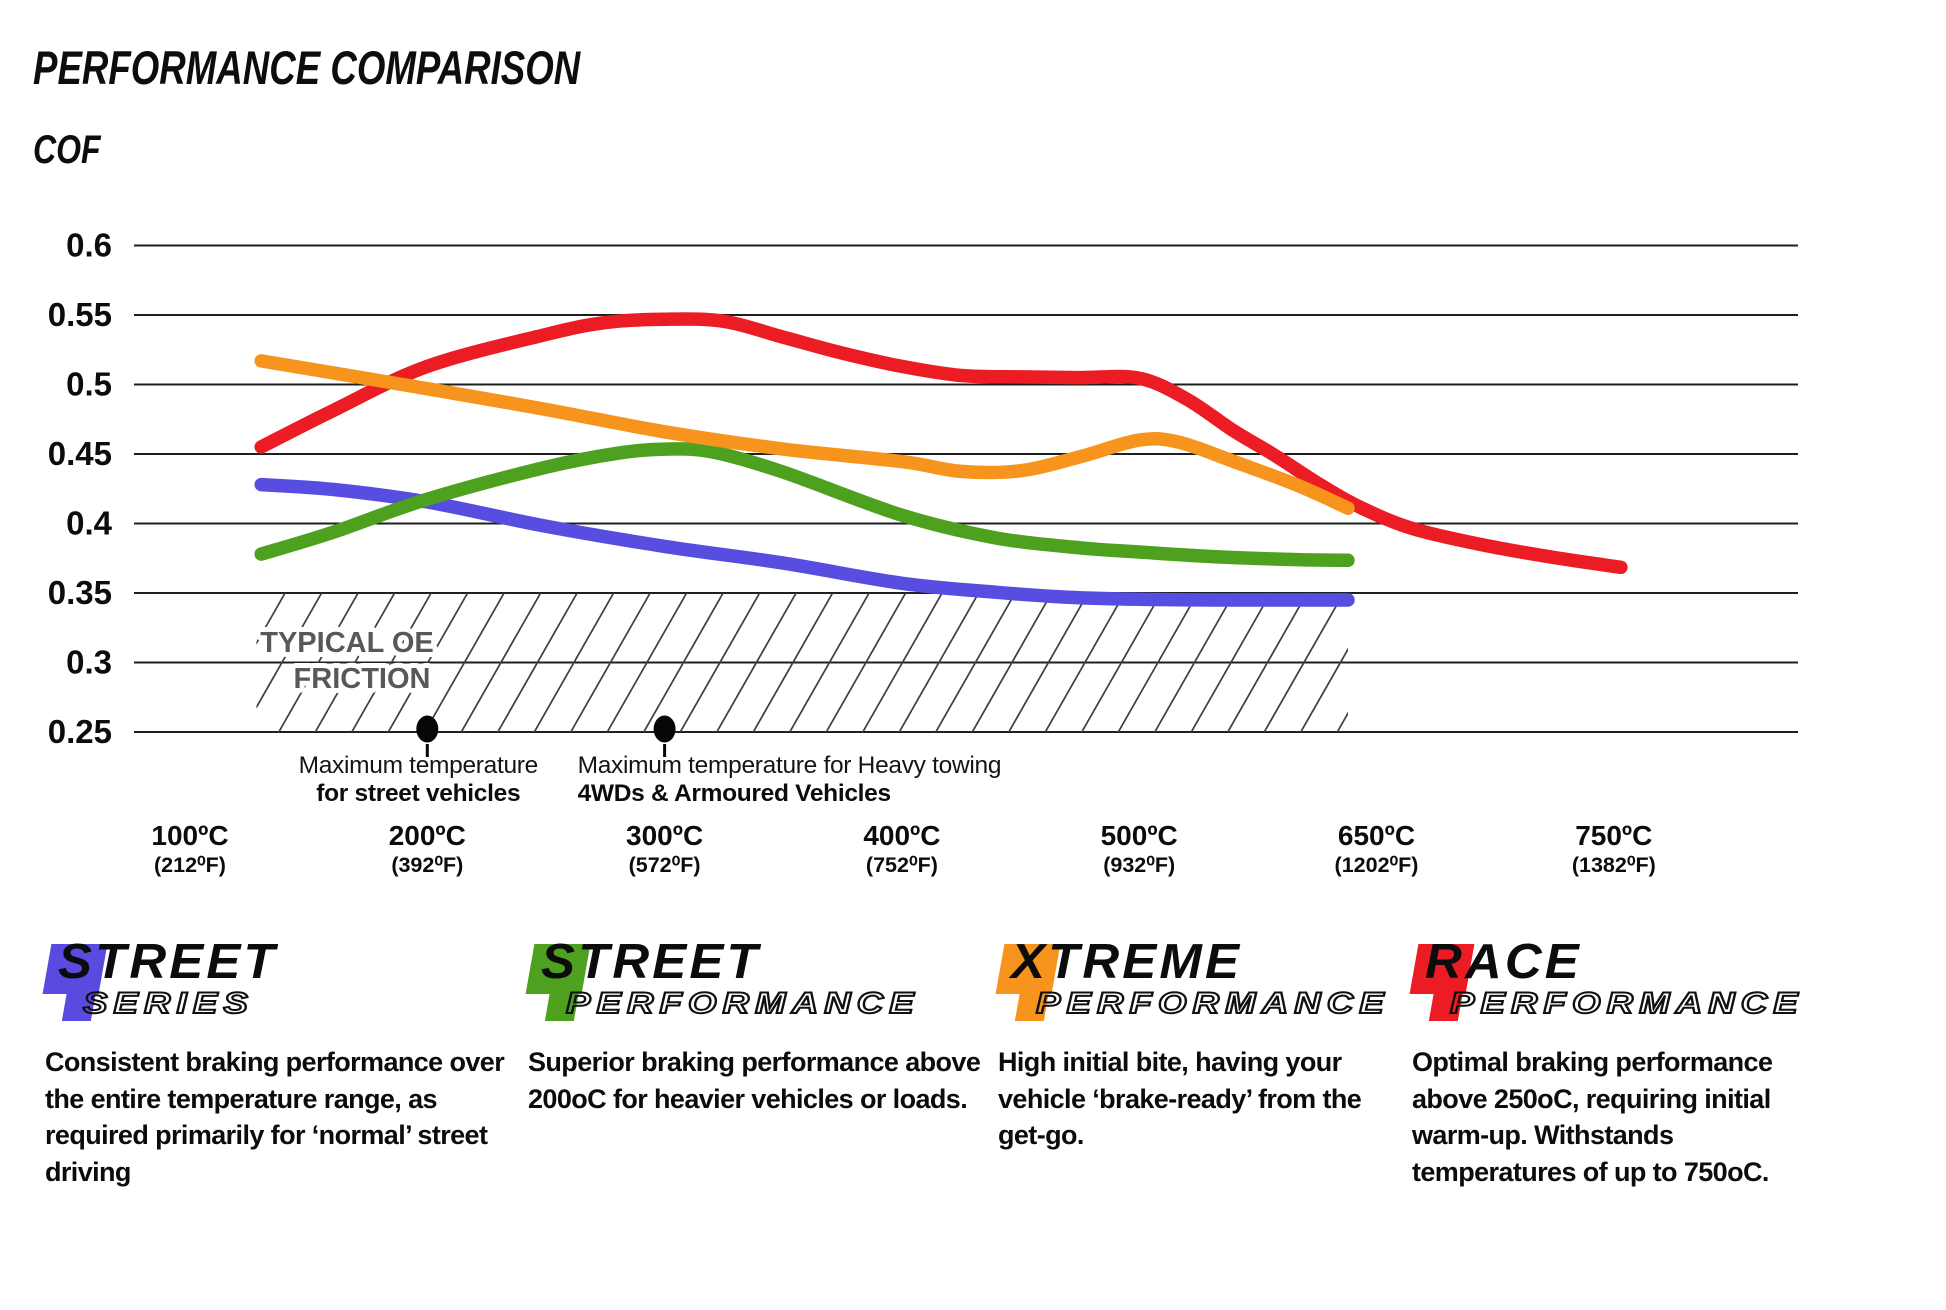 The width and height of the screenshot is (1946, 1310). Describe the element at coordinates (168, 1003) in the screenshot. I see `brand-sub: SERIES` at that location.